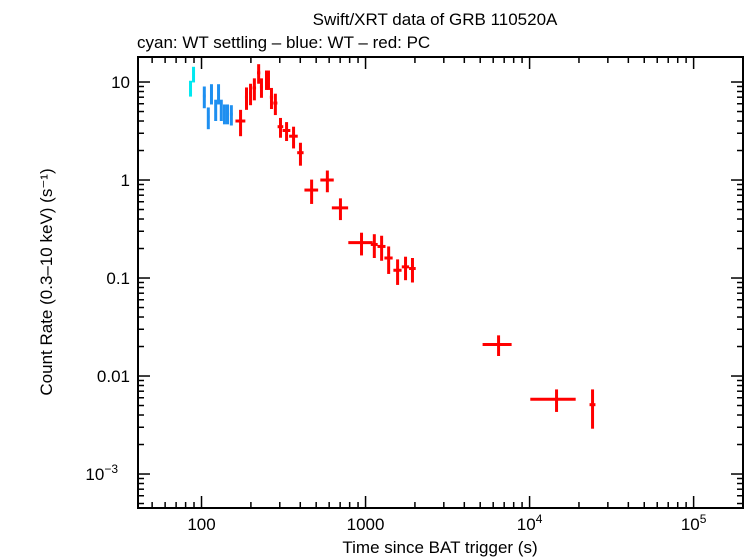 The width and height of the screenshot is (746, 558). What do you see at coordinates (694, 523) in the screenshot?
I see `x-tick-label: 10⁵` at bounding box center [694, 523].